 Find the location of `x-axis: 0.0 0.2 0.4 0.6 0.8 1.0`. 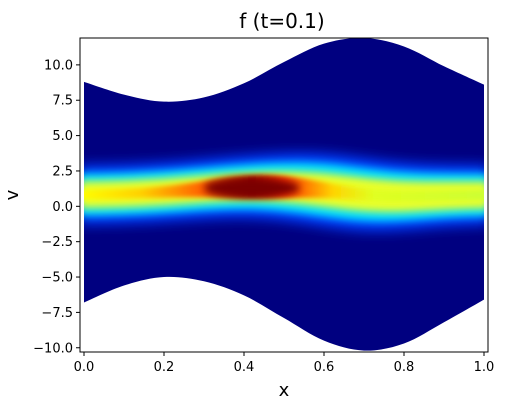

x-axis: 0.0 0.2 0.4 0.6 0.8 1.0 is located at coordinates (284, 363).